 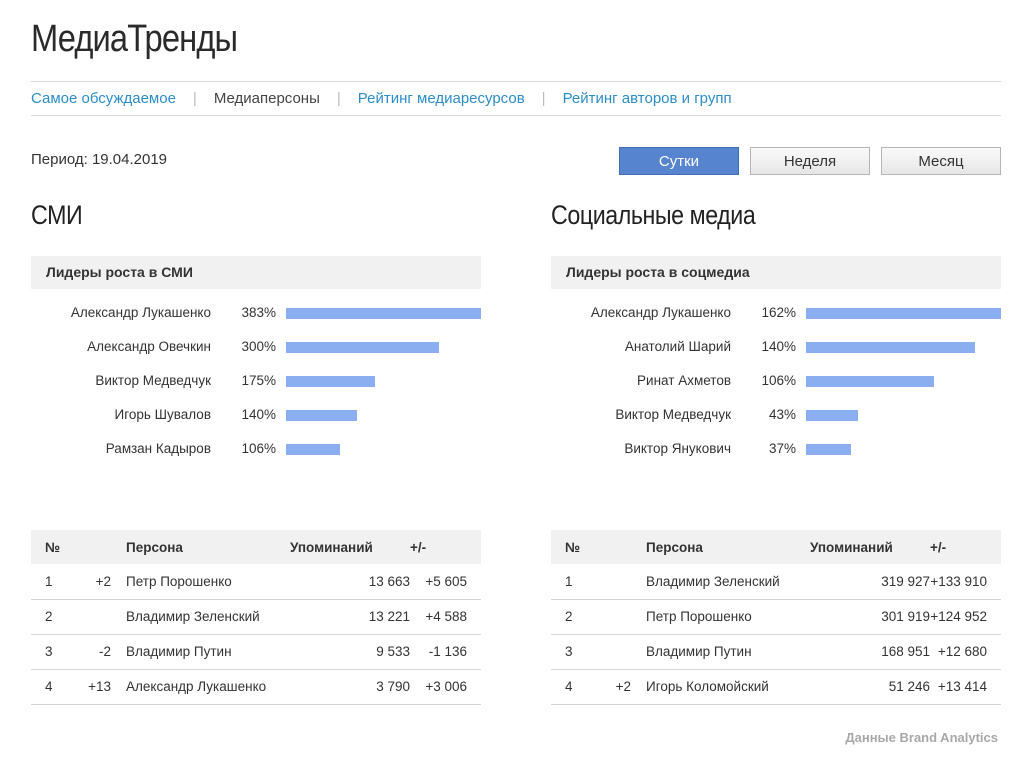 I want to click on table-row: 3 Владимир Путин 168 951 +12 680, so click(x=776, y=652).